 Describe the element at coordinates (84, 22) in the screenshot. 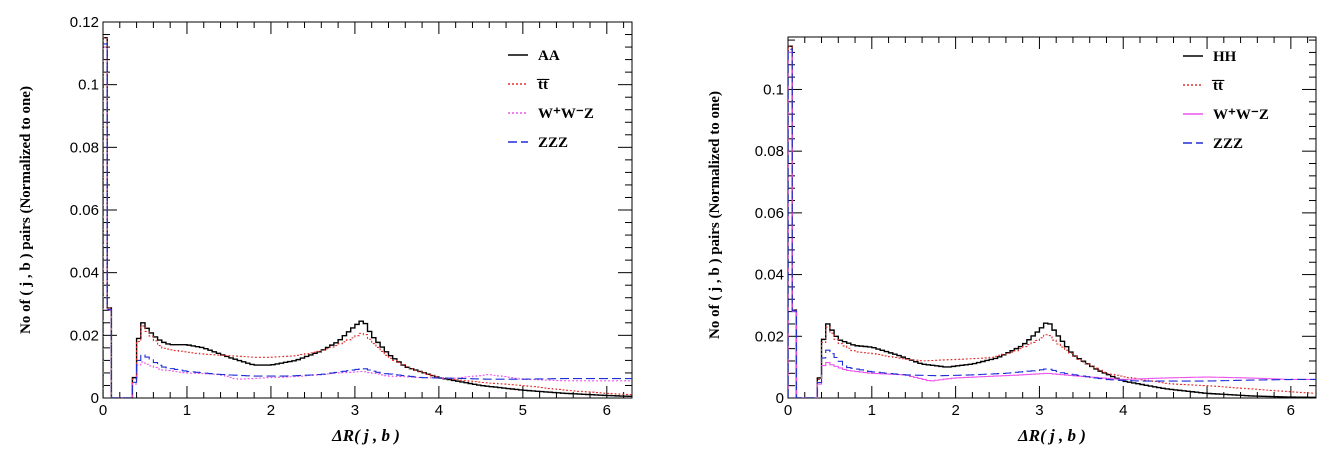

I see `y-tick-label: 0.12` at that location.